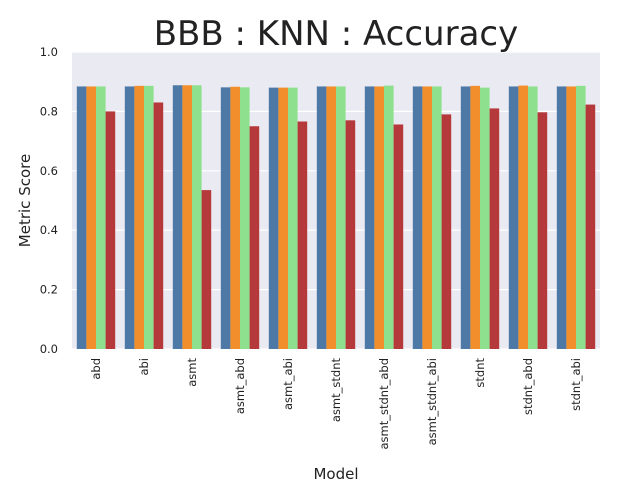  Describe the element at coordinates (25, 200) in the screenshot. I see `y-axis-label: Metric Score` at that location.